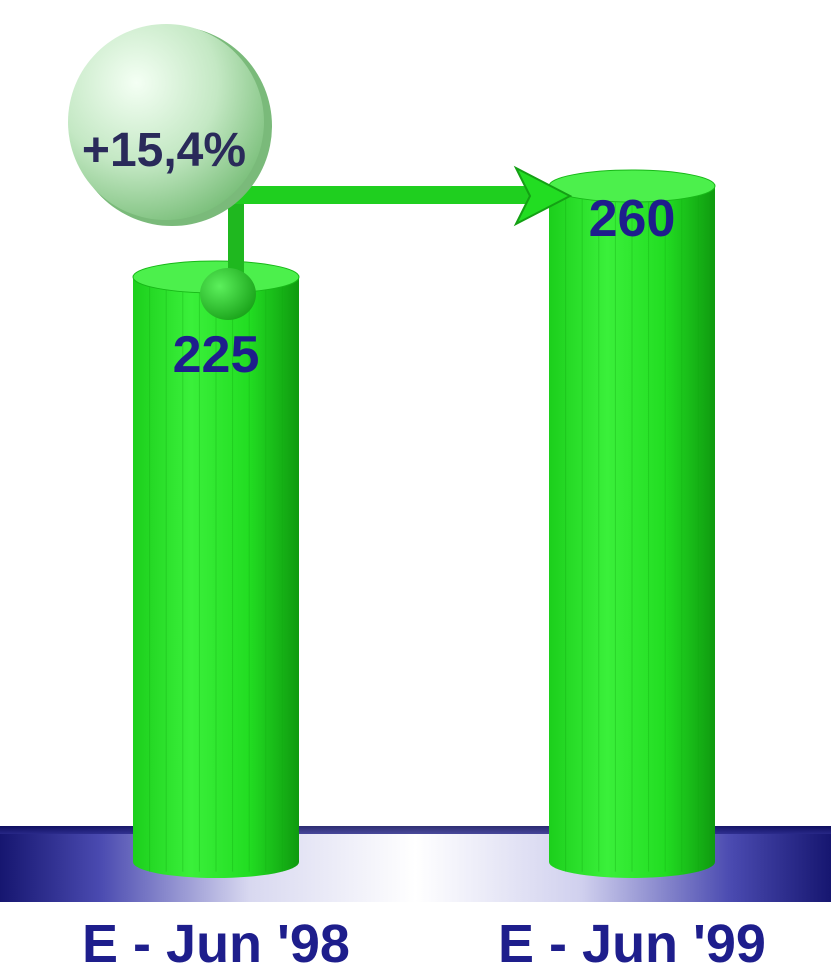  I want to click on category-label-jun99: E - Jun '99, so click(632, 944).